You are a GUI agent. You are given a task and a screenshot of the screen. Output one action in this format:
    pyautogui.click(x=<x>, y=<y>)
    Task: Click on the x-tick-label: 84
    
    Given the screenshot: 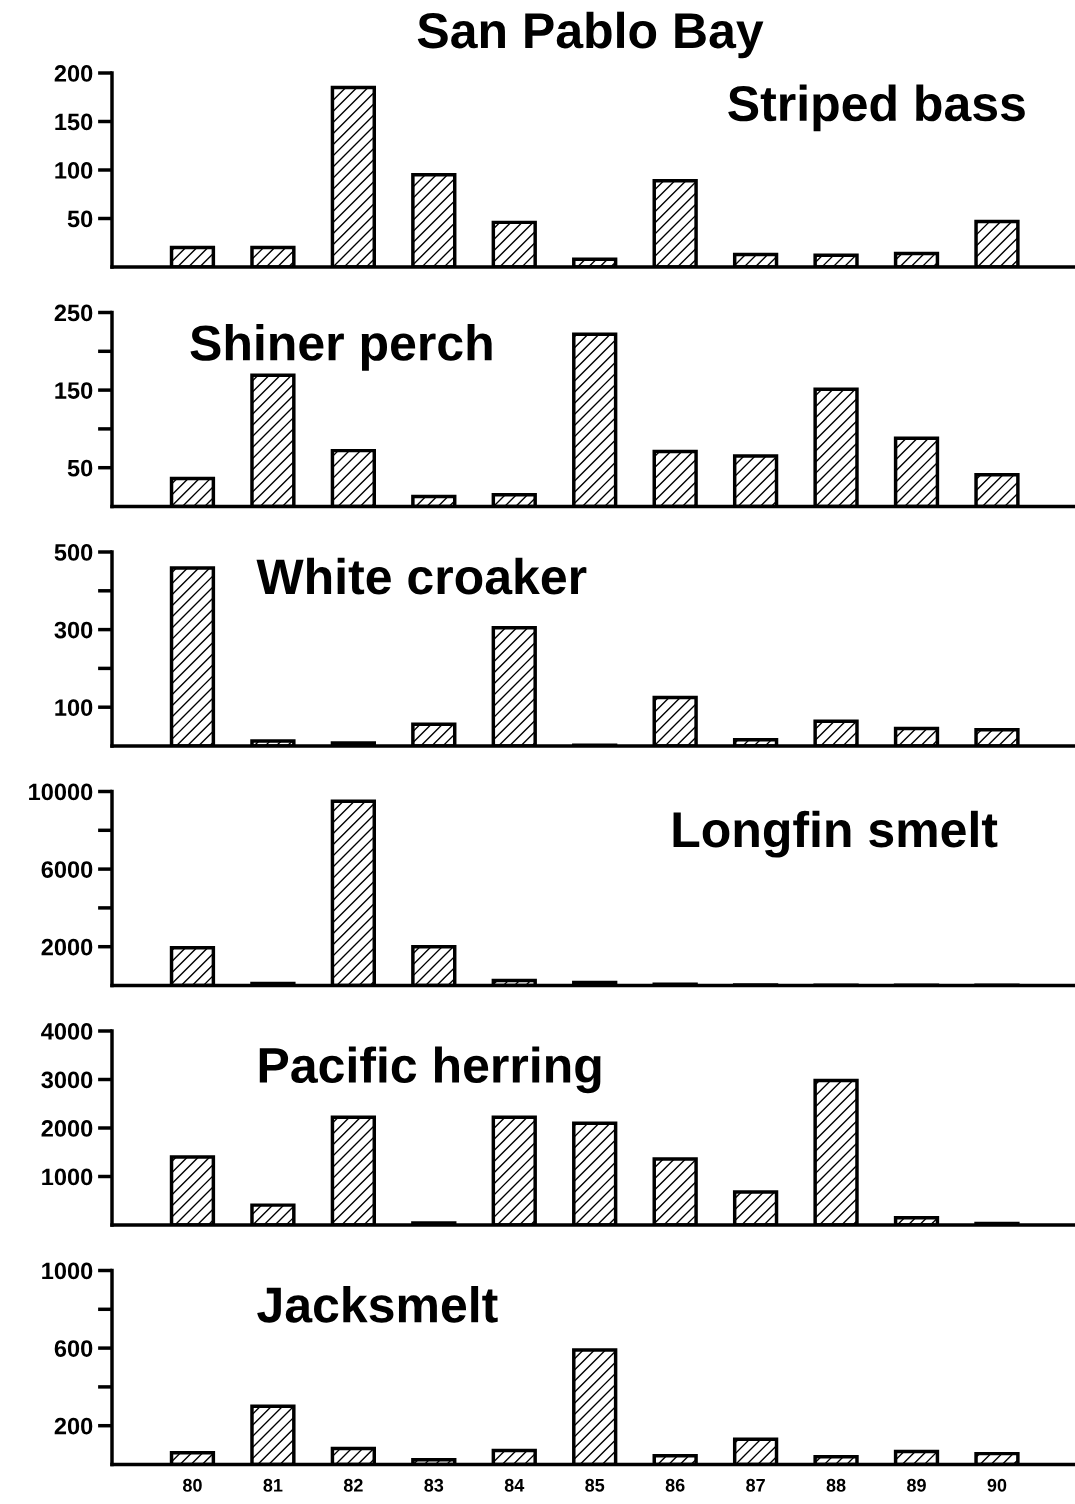 What is the action you would take?
    pyautogui.click(x=514, y=1485)
    